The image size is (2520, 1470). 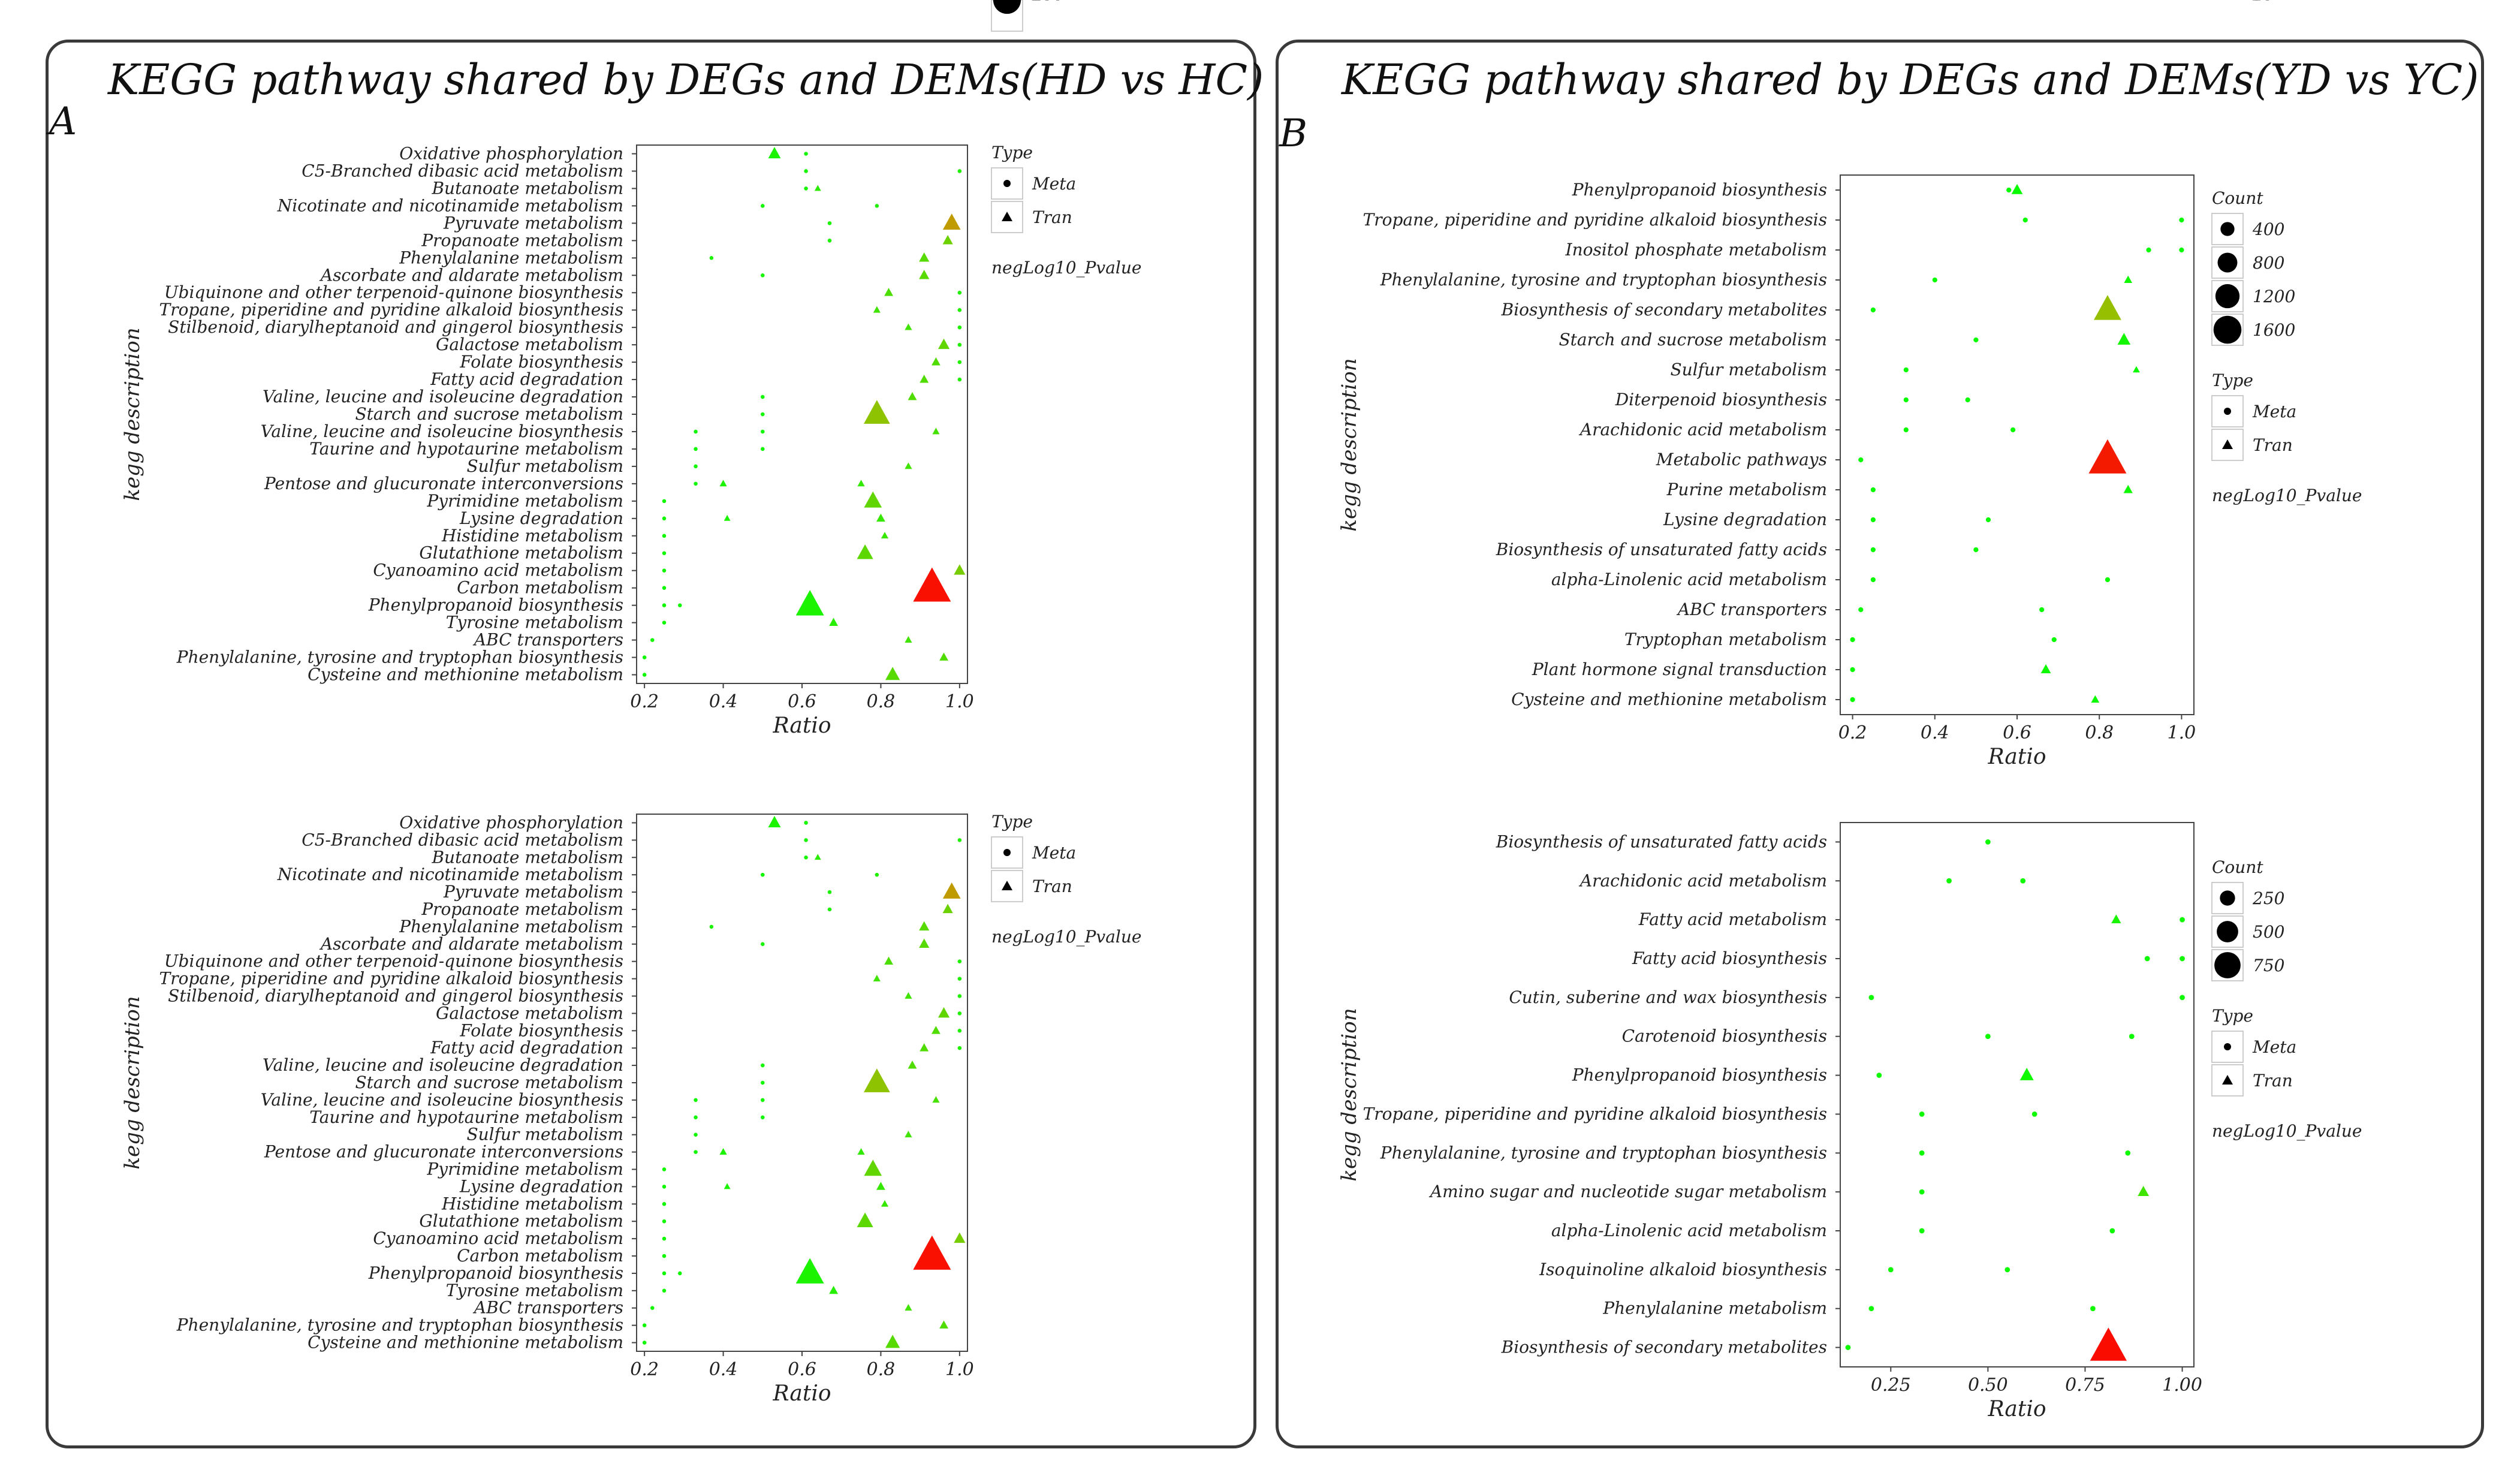 I want to click on y-tick-label: Fatty acid biosynthesis, so click(x=1729, y=958).